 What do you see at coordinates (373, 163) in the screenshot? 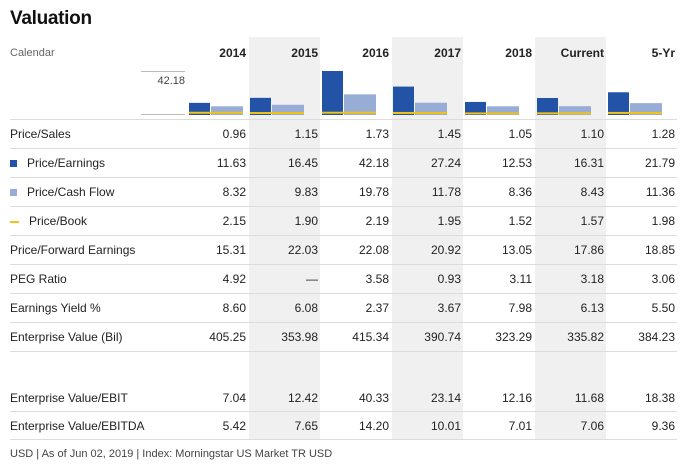
I see `cell-price-earnings-2016: 42.18` at bounding box center [373, 163].